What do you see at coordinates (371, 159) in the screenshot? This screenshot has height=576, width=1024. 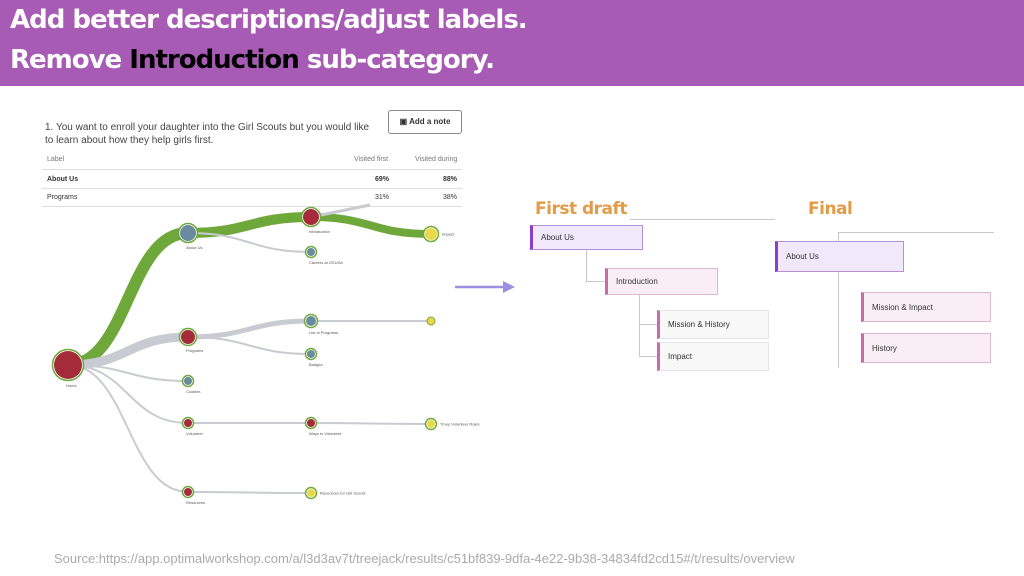 I see `col-header: Visited first` at bounding box center [371, 159].